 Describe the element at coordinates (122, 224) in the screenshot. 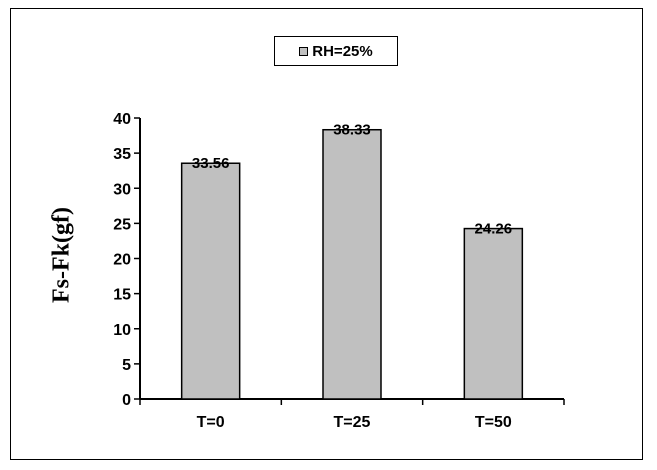

I see `y-tick-label: 25` at that location.